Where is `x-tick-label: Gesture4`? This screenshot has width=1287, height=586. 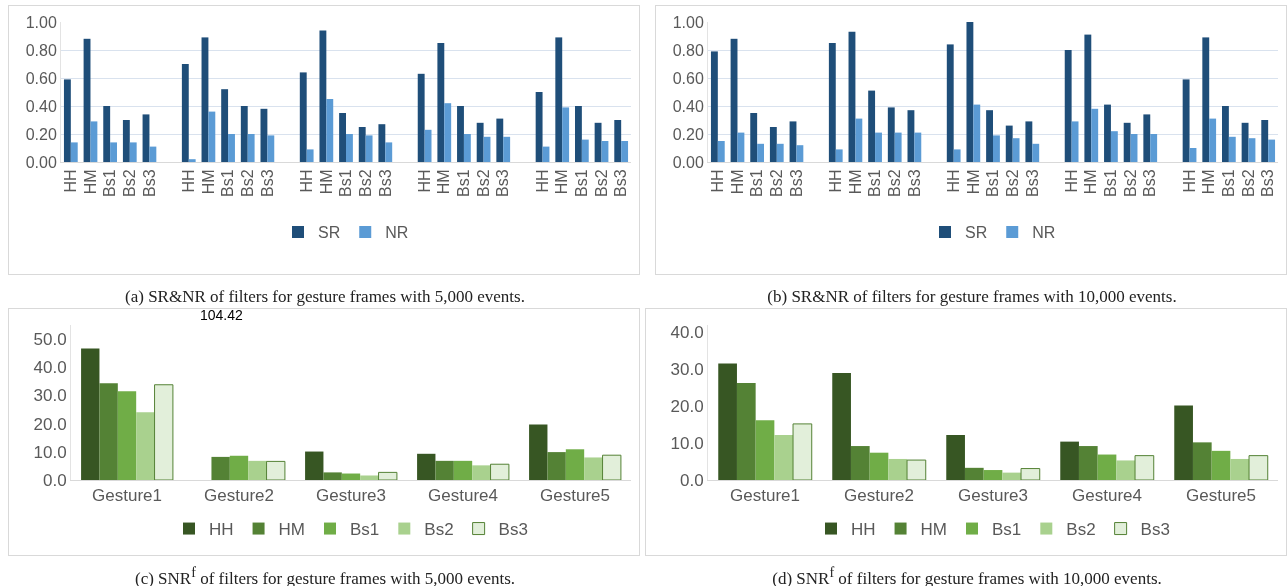 x-tick-label: Gesture4 is located at coordinates (463, 496).